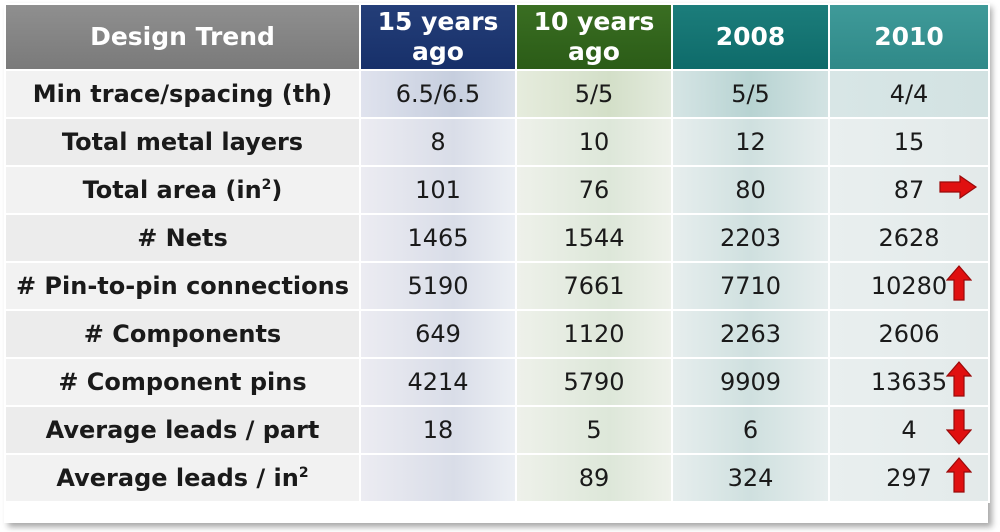 This screenshot has height=532, width=1000. I want to click on cell-value: 4, so click(909, 430).